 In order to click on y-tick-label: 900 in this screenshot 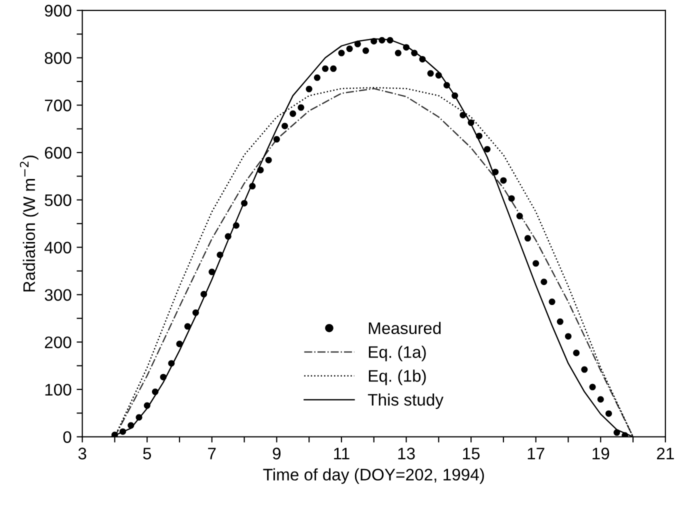, I will do `click(58, 10)`.